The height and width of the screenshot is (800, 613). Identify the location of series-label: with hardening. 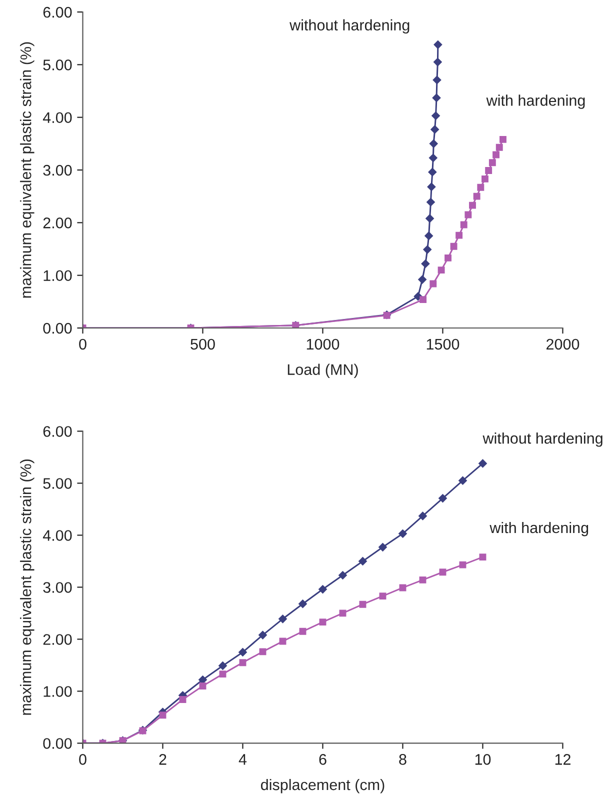
(539, 529).